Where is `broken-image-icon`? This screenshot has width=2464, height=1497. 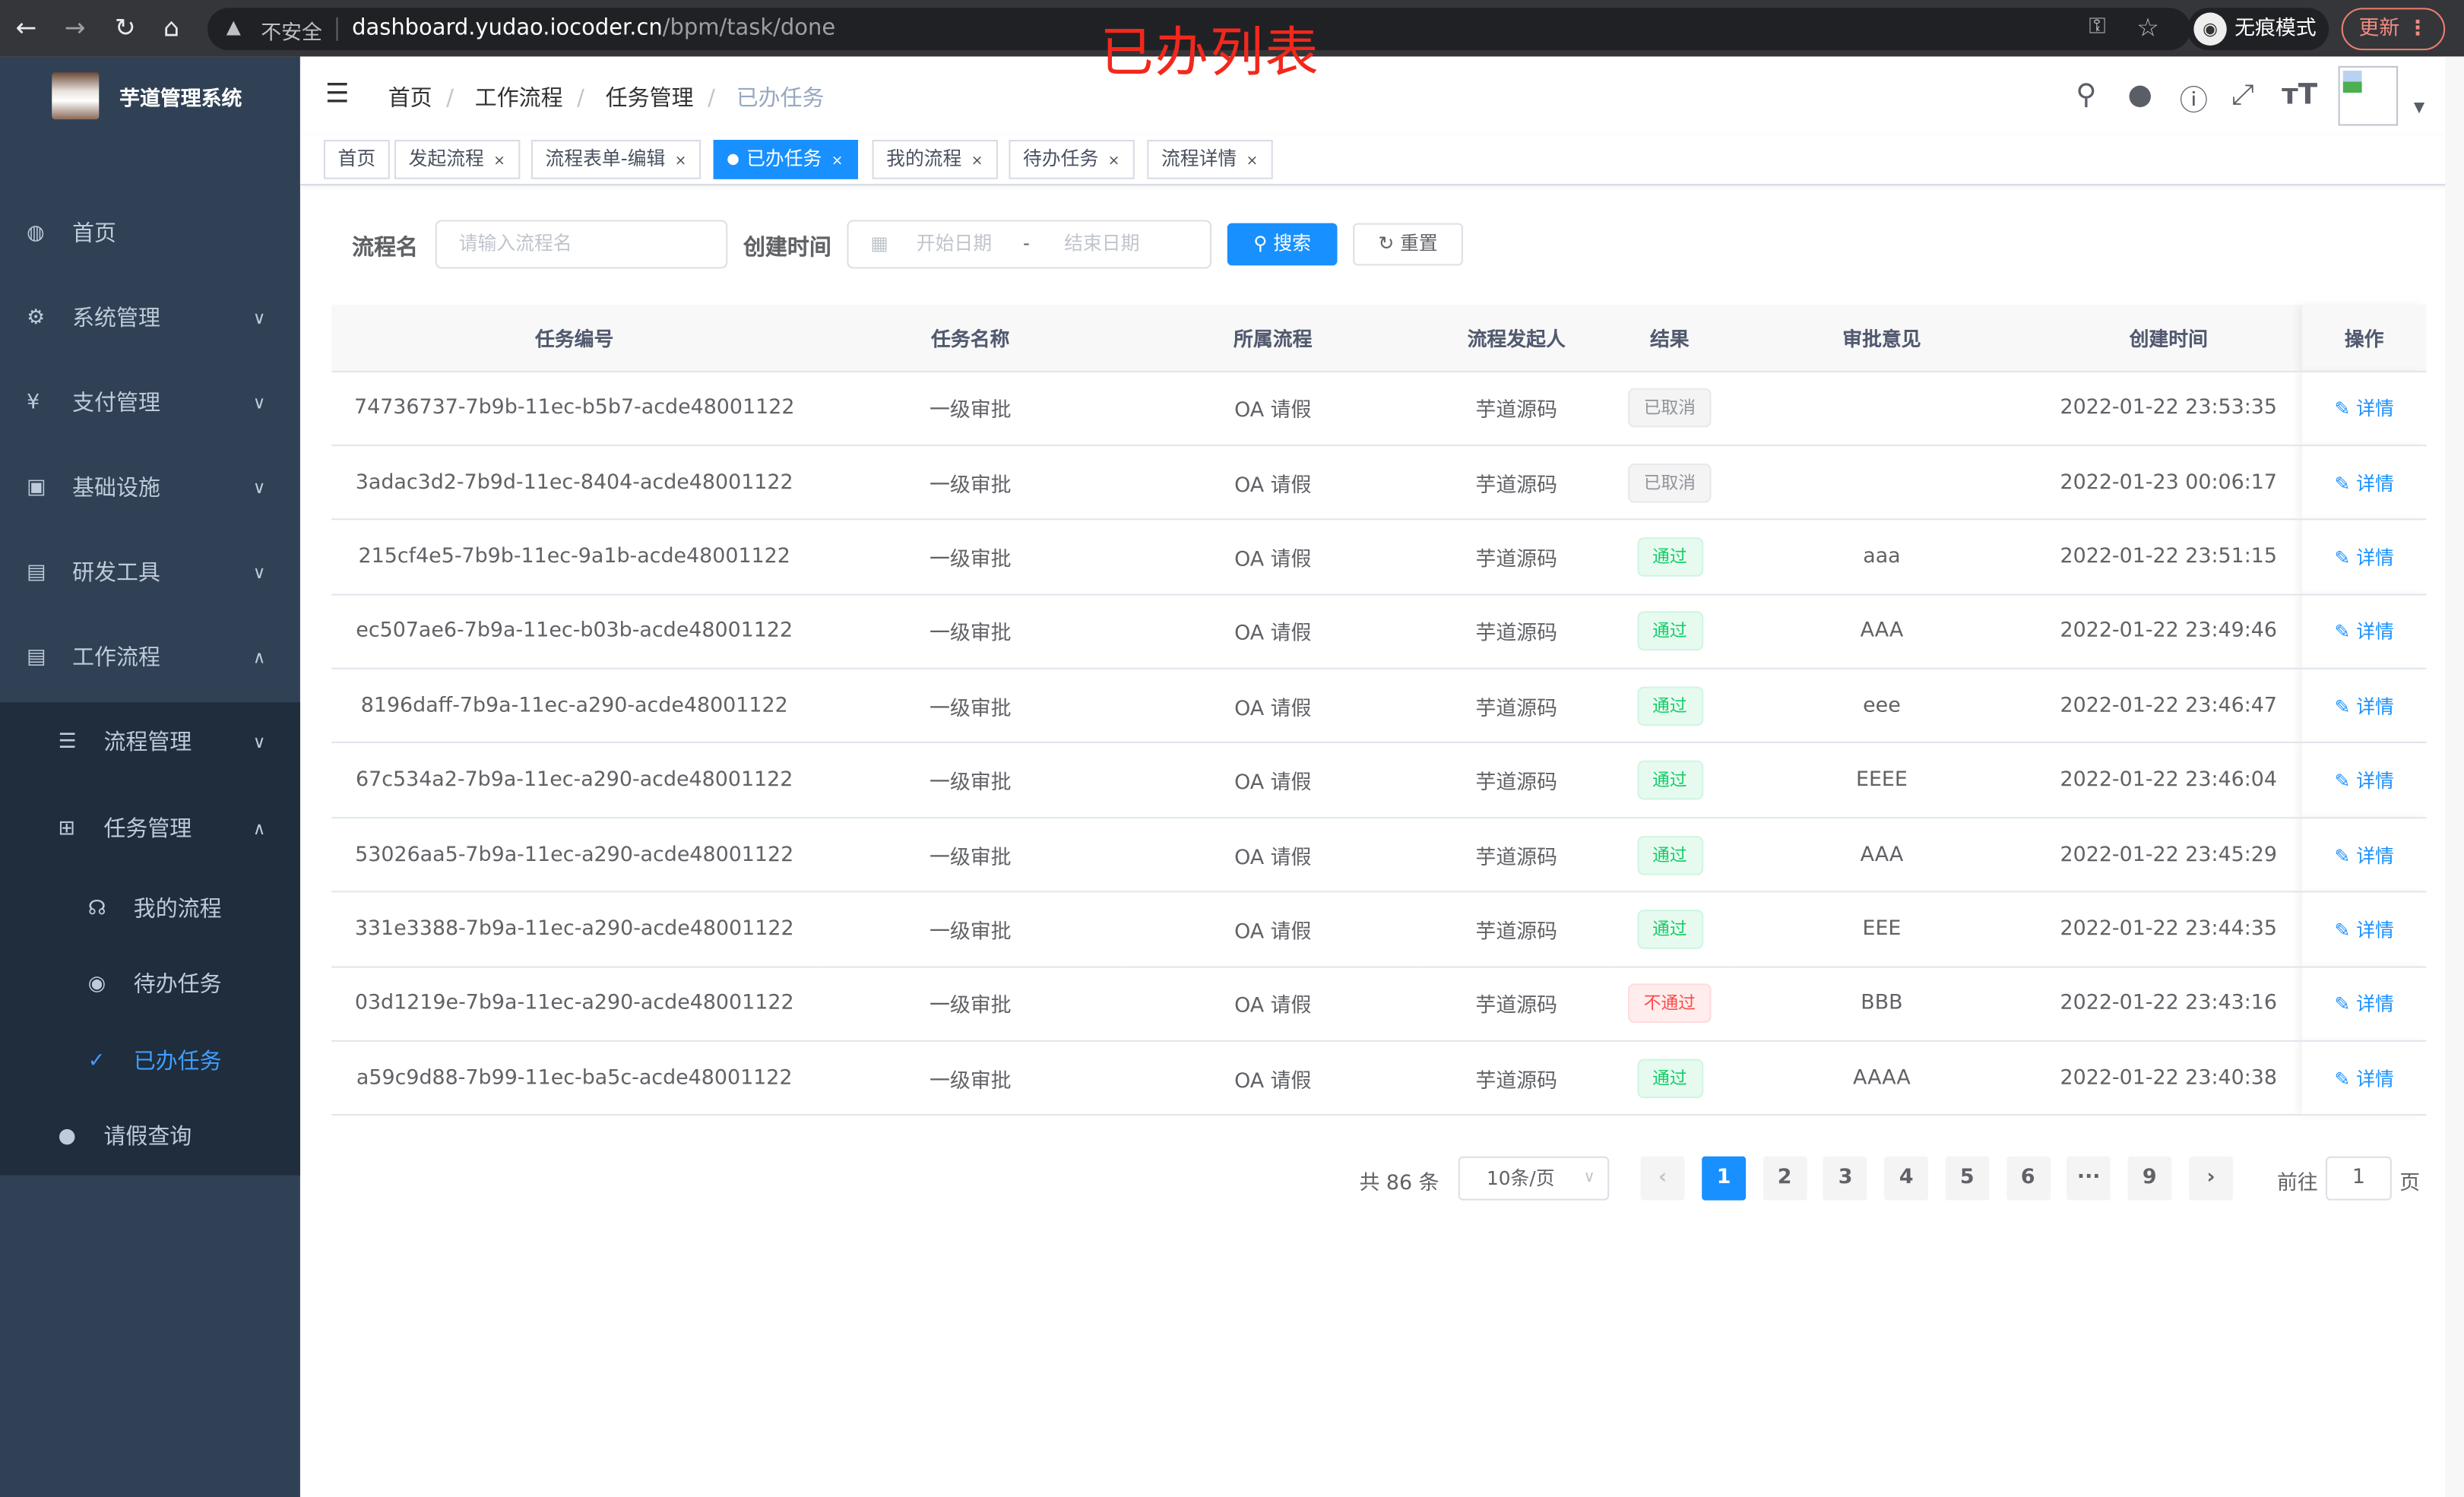
broken-image-icon is located at coordinates (2352, 82).